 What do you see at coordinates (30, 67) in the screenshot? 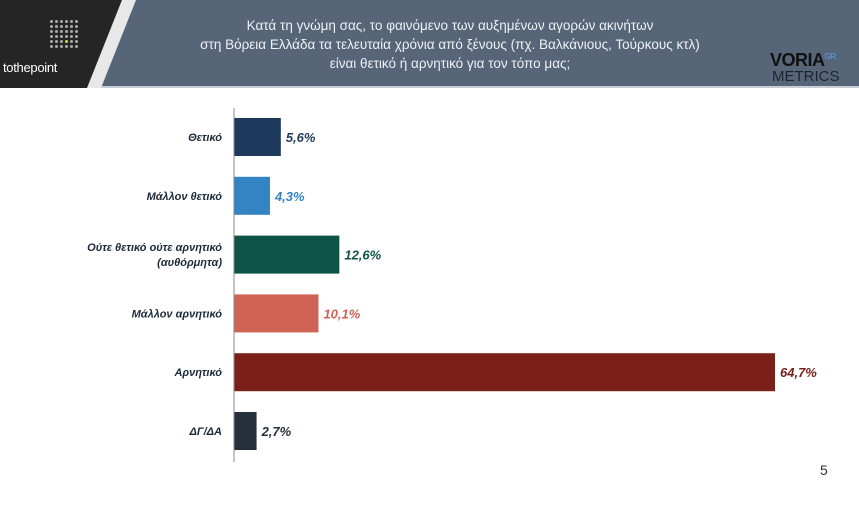
I see `tothepoint-logo: tothepoint` at bounding box center [30, 67].